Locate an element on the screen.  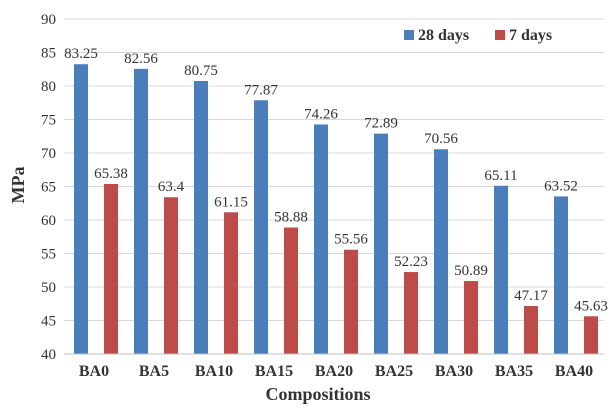
data-label: 65.38 is located at coordinates (111, 174).